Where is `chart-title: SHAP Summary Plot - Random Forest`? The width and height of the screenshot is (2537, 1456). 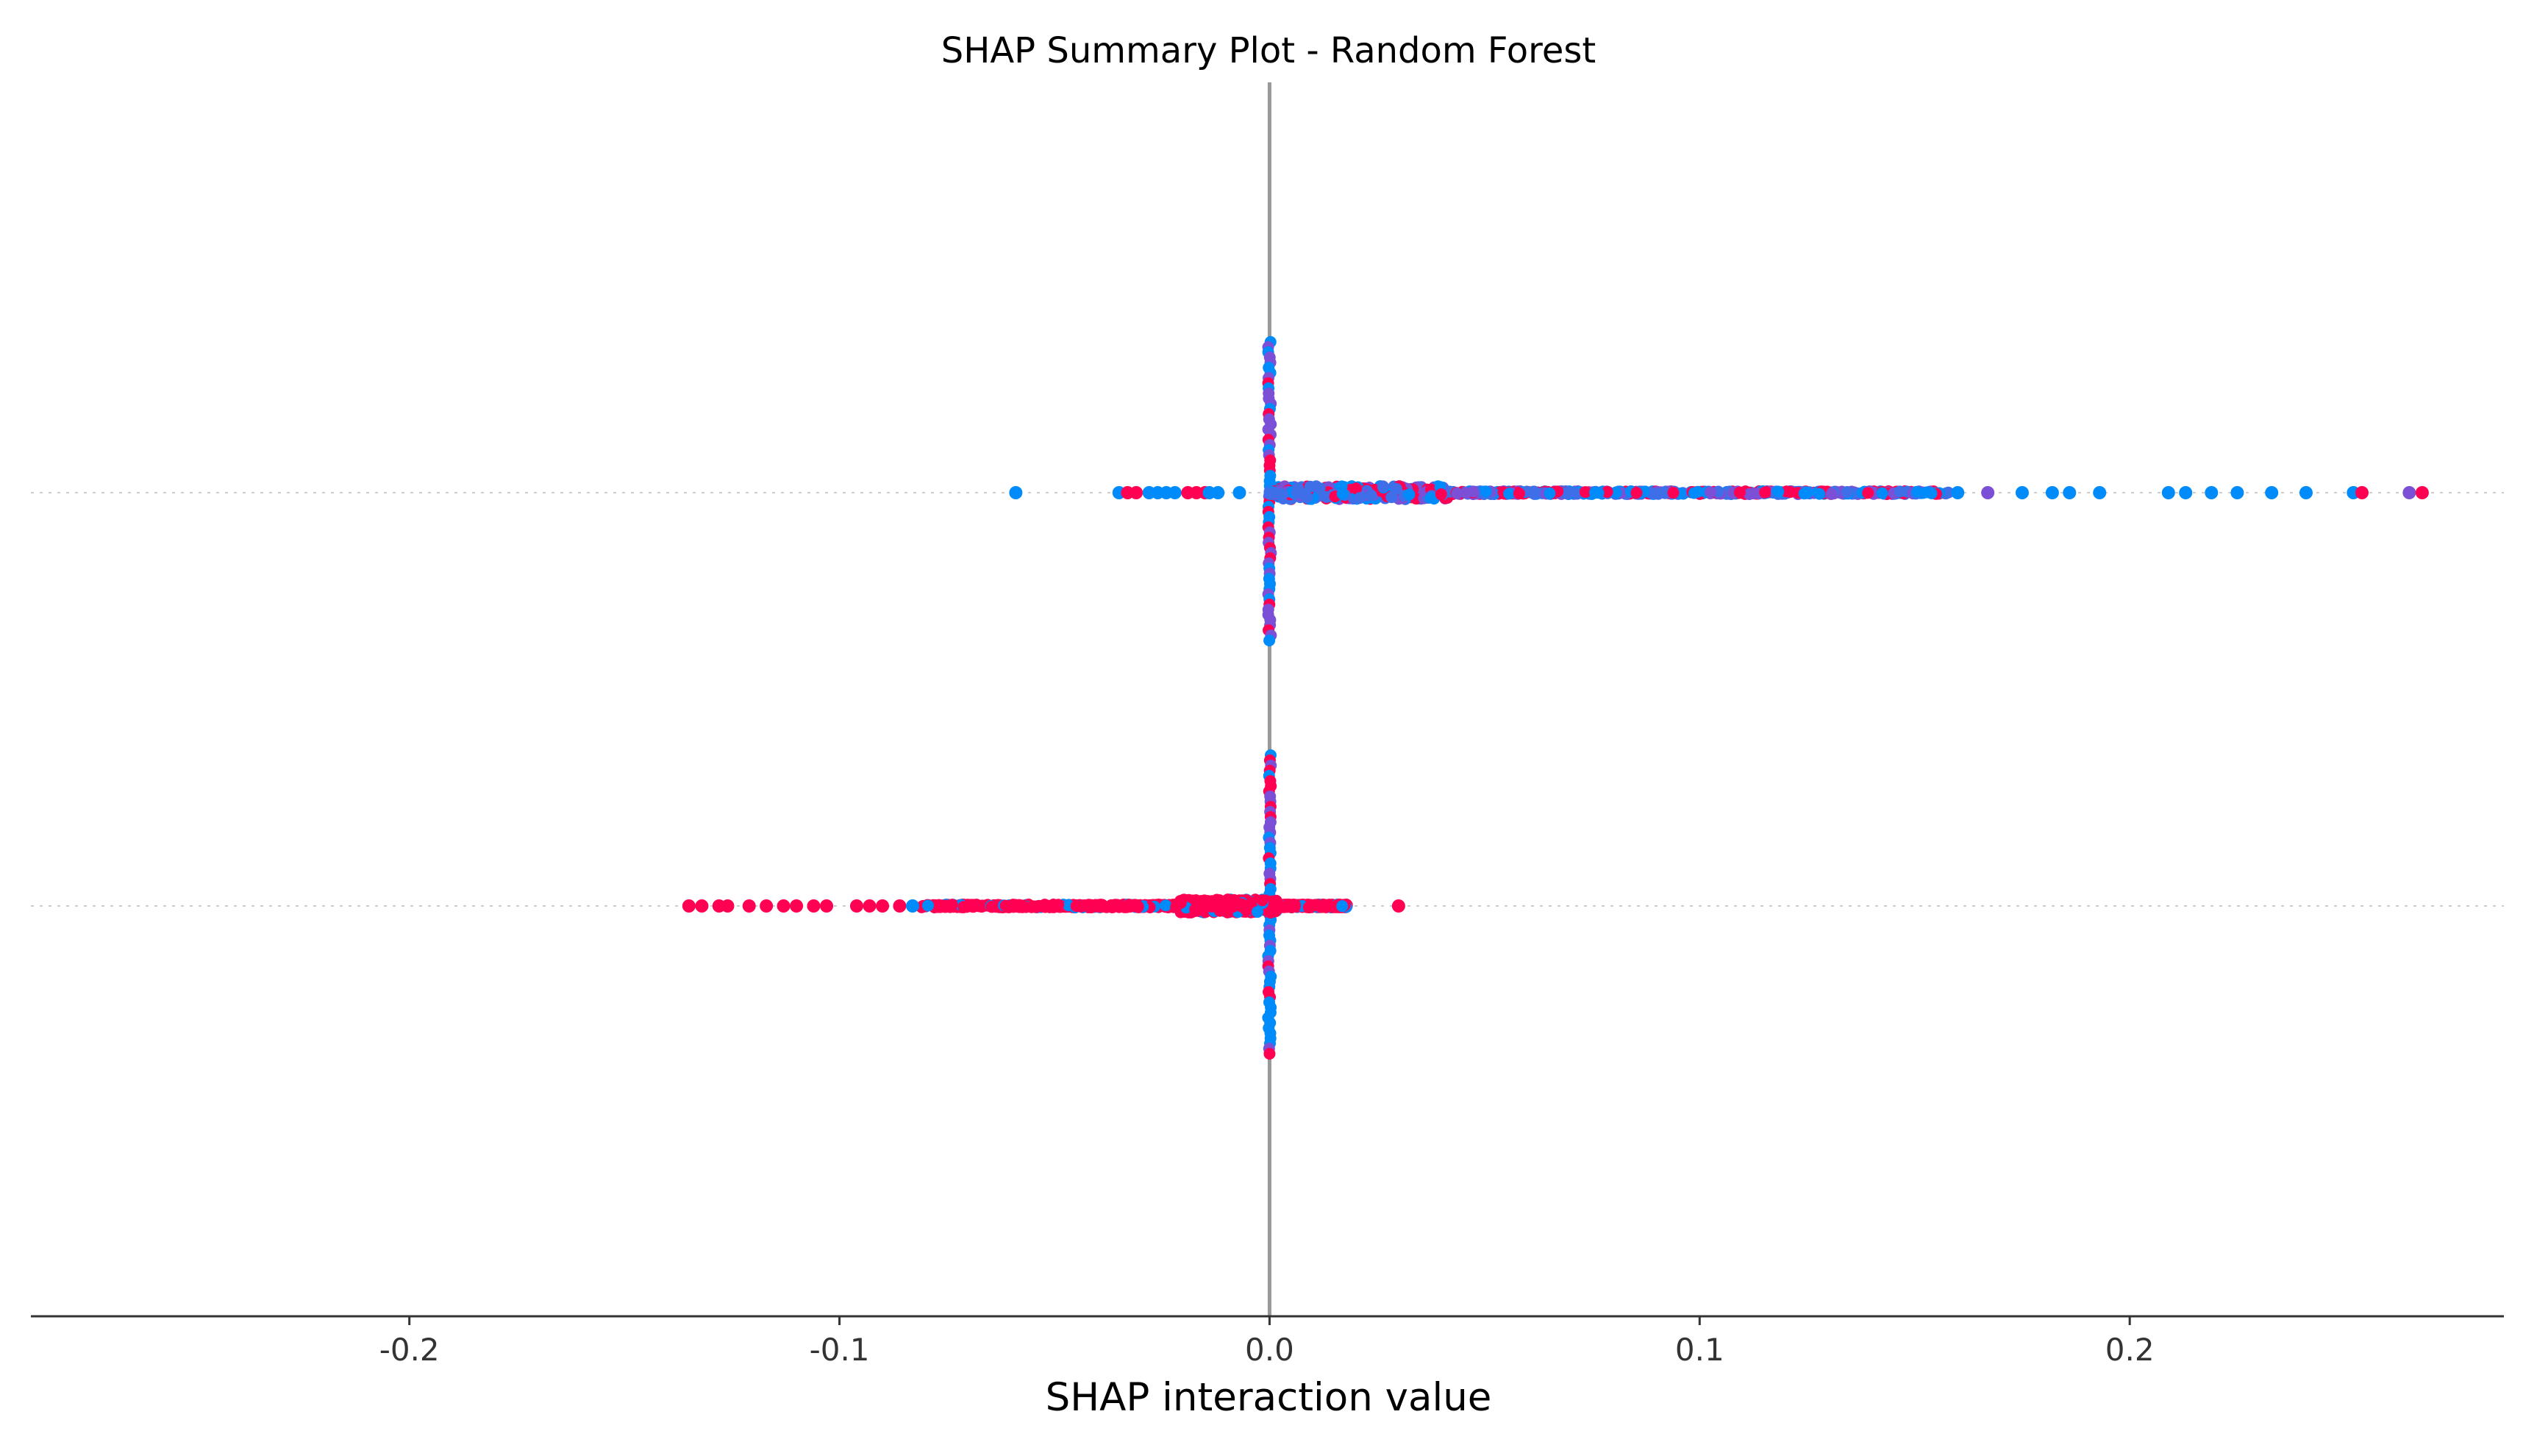 chart-title: SHAP Summary Plot - Random Forest is located at coordinates (1268, 50).